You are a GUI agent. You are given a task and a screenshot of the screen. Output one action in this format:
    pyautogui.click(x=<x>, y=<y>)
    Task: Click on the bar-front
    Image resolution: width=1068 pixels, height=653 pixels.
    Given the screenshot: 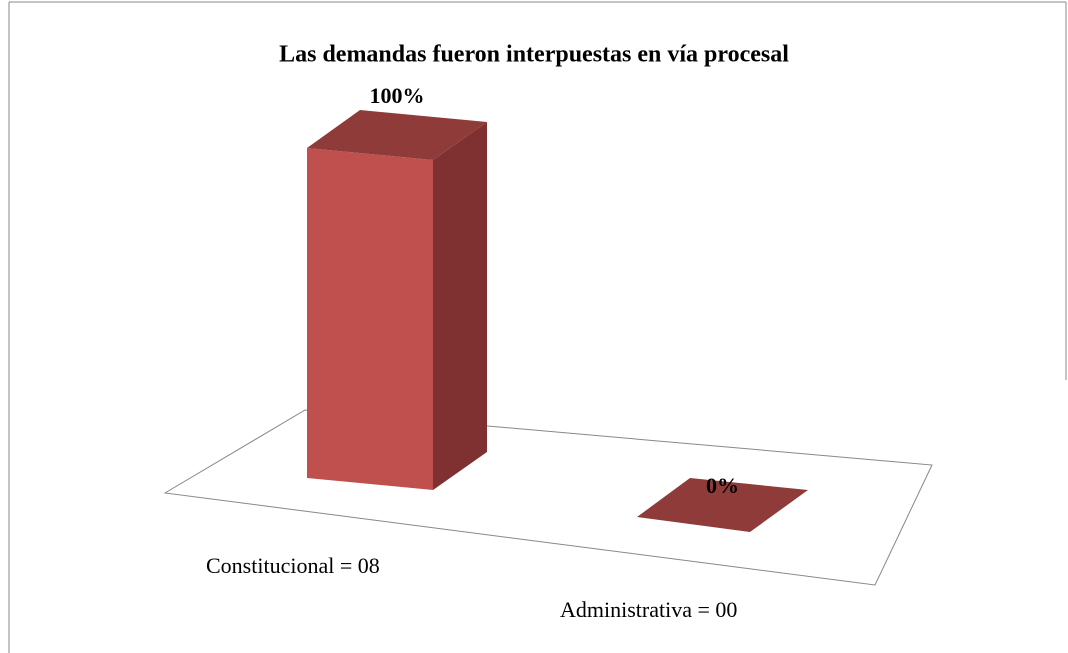 What is the action you would take?
    pyautogui.click(x=370, y=319)
    